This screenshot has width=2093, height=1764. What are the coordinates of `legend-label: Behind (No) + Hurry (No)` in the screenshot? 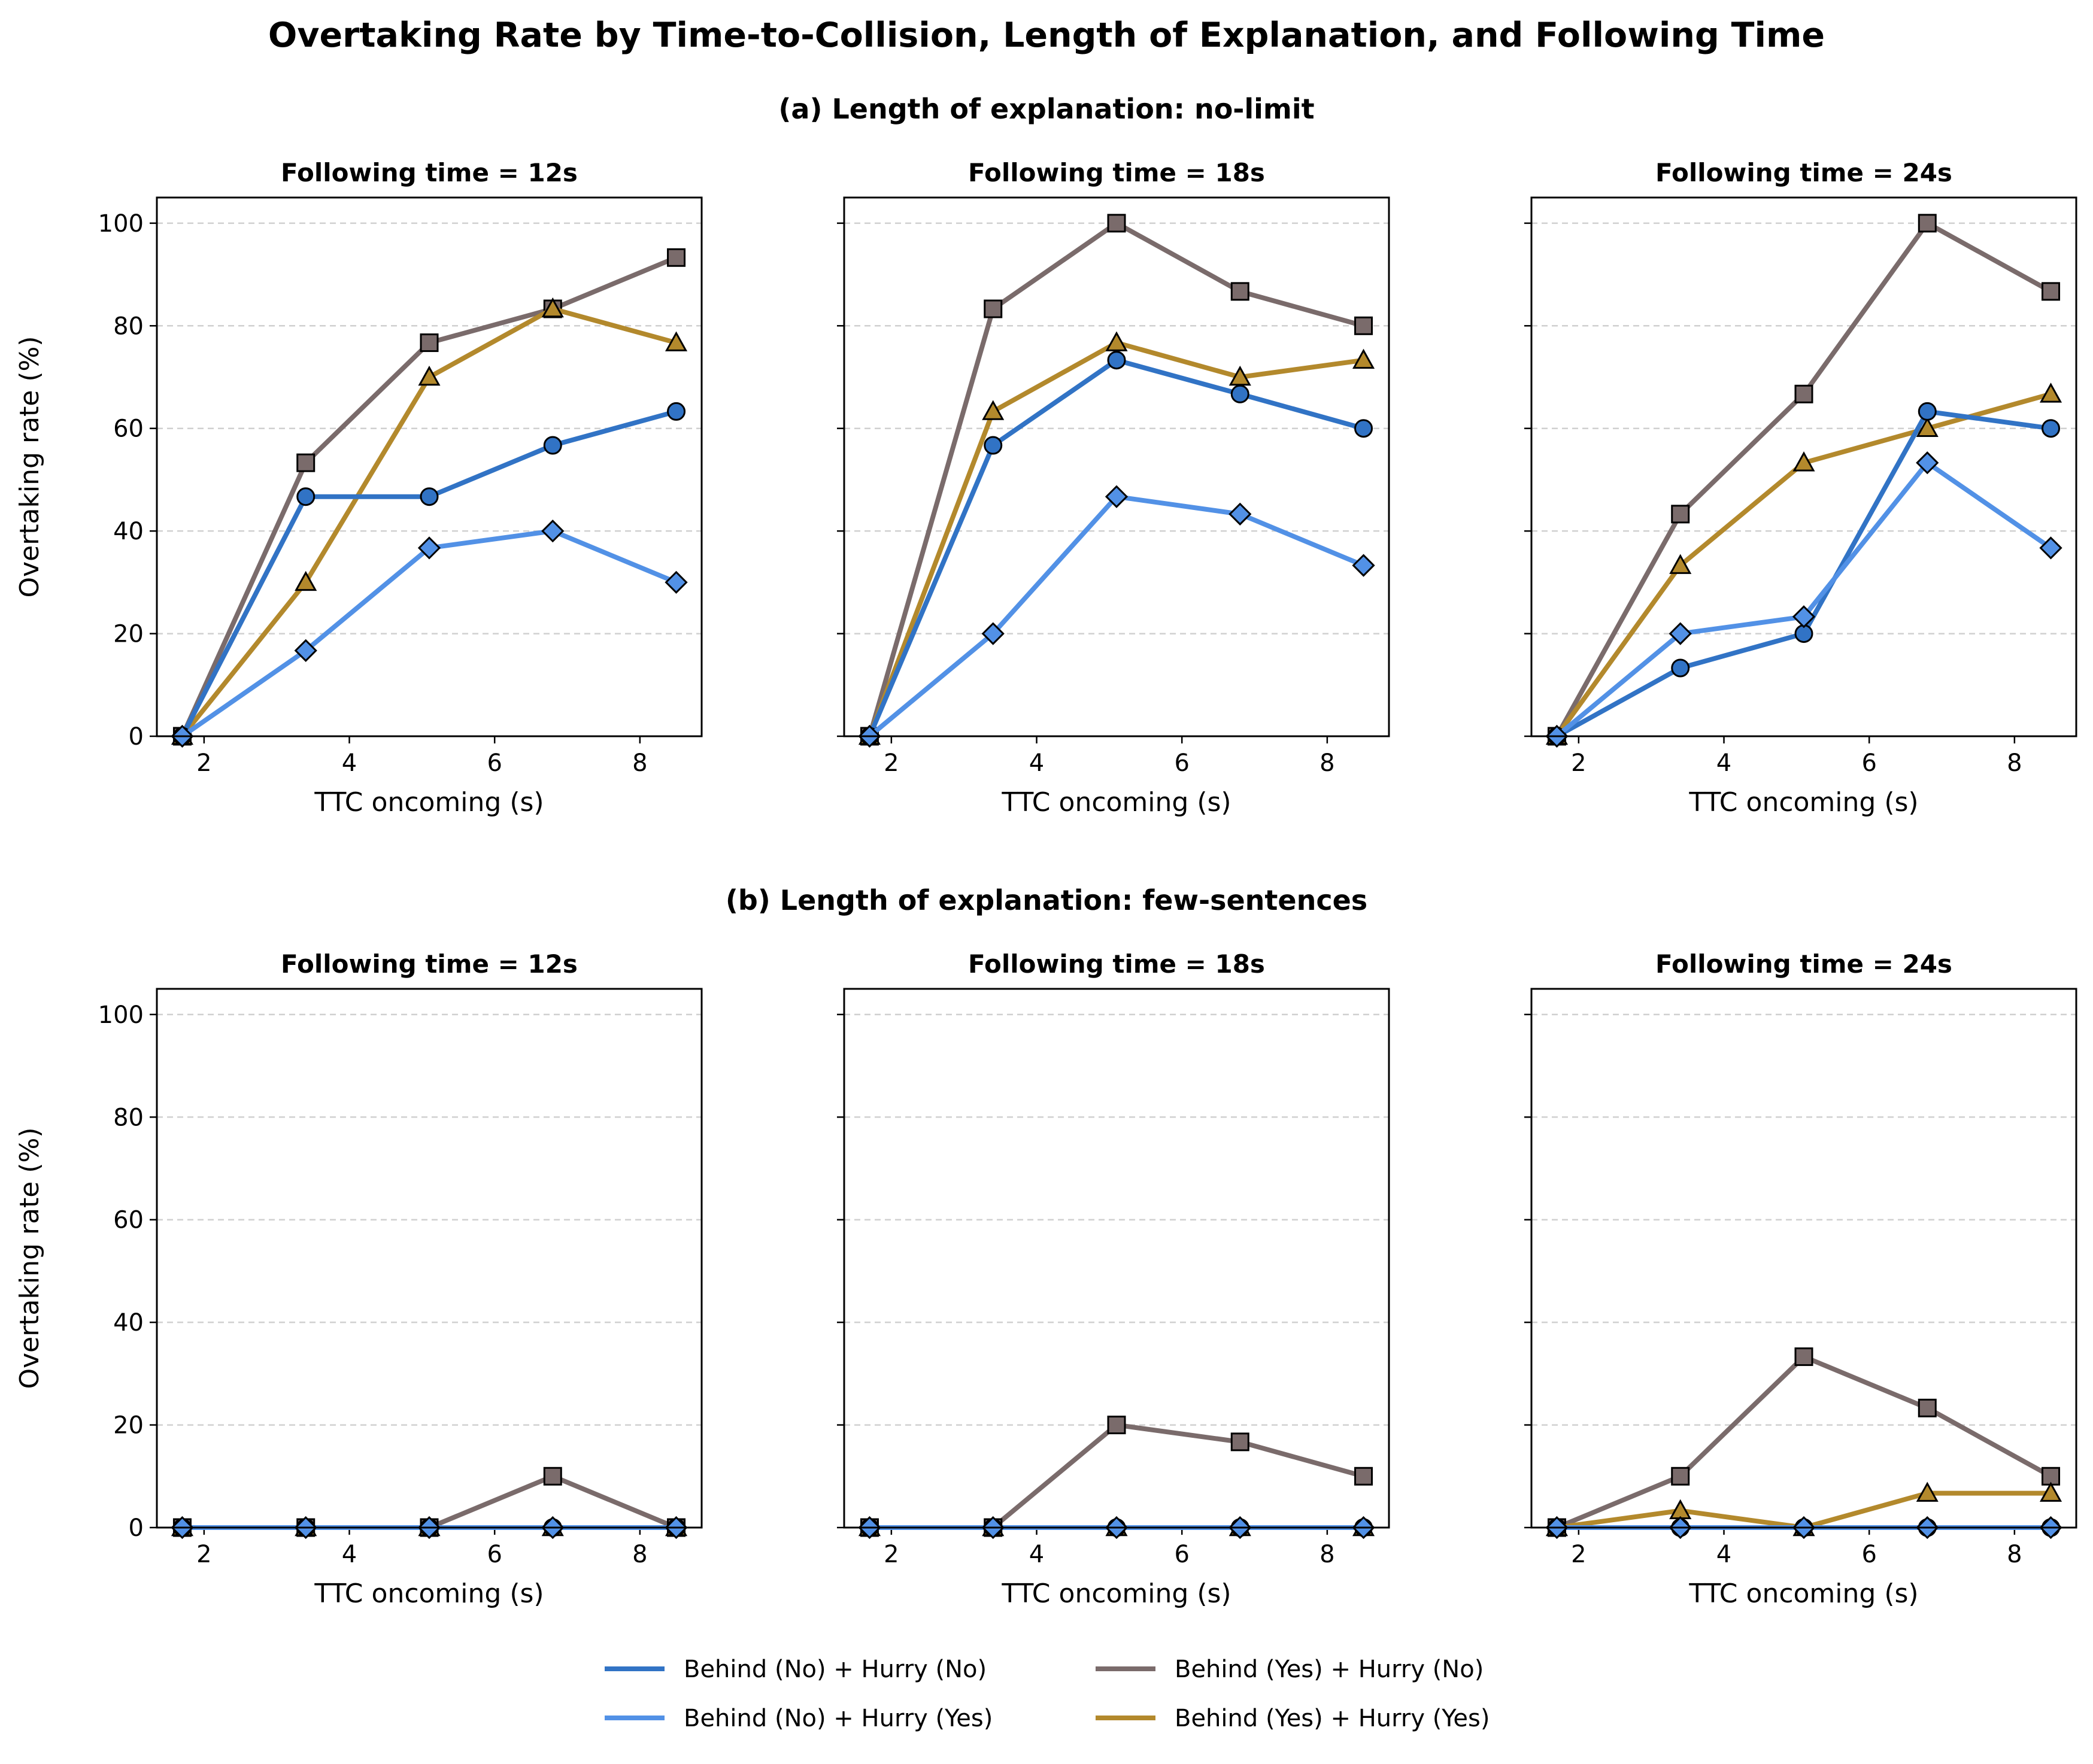 It's located at (836, 1669).